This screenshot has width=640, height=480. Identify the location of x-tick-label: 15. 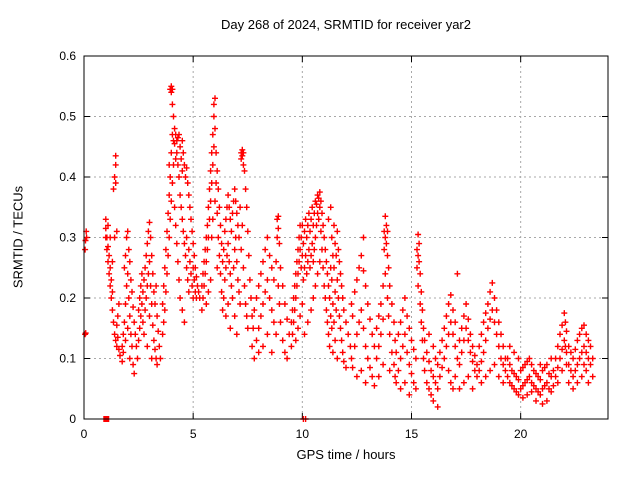
(412, 434).